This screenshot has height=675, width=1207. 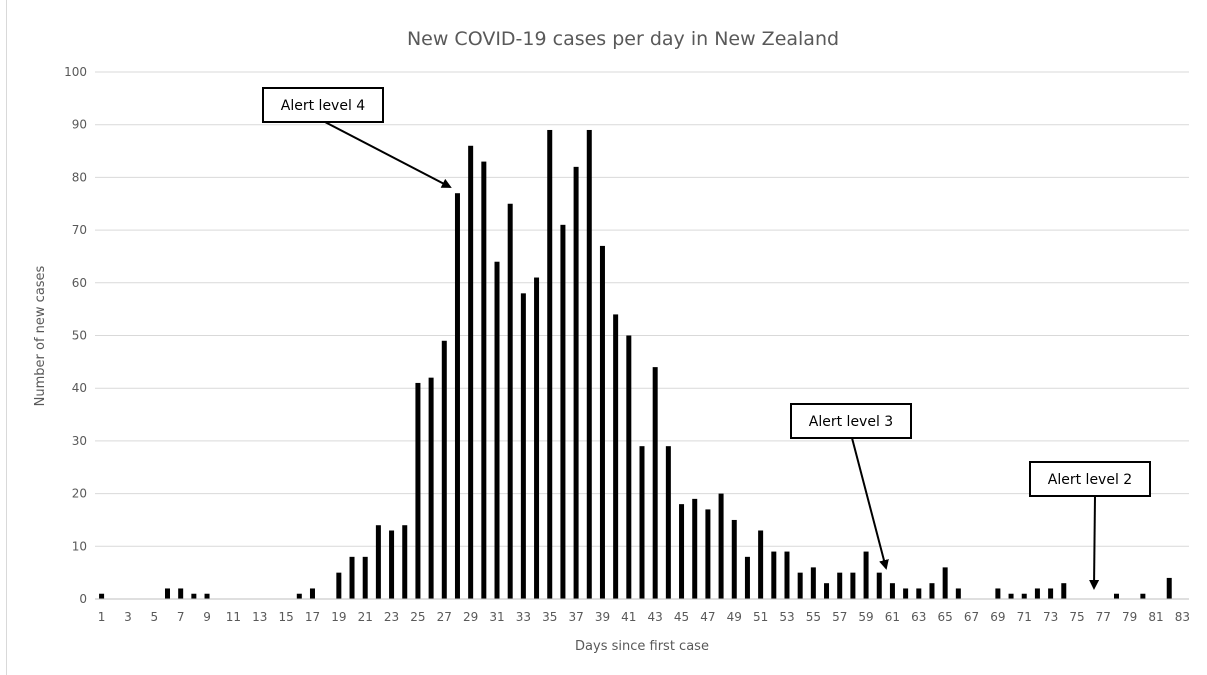 What do you see at coordinates (1155, 617) in the screenshot?
I see `x-tick-label: 81` at bounding box center [1155, 617].